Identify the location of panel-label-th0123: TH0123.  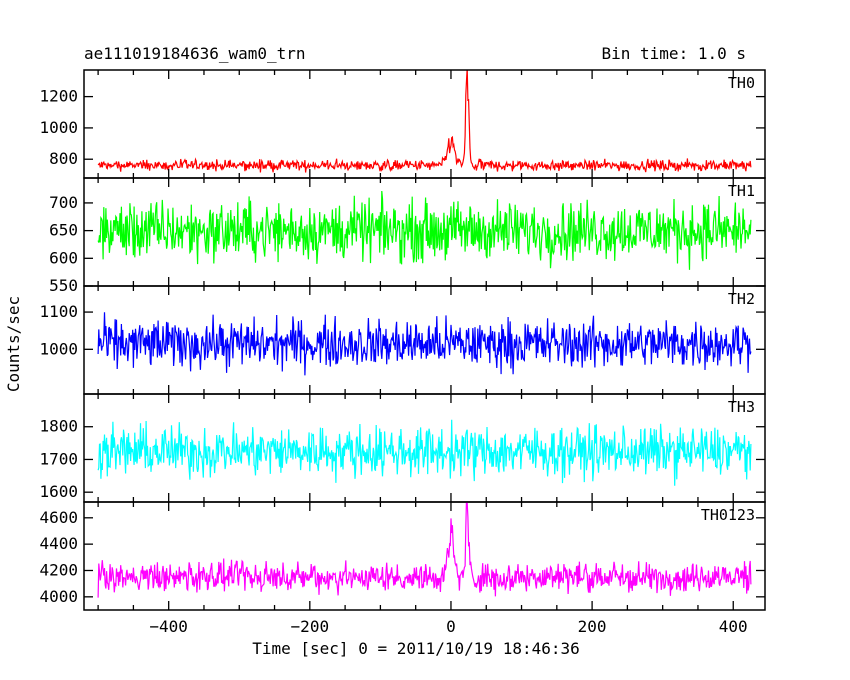
(728, 515).